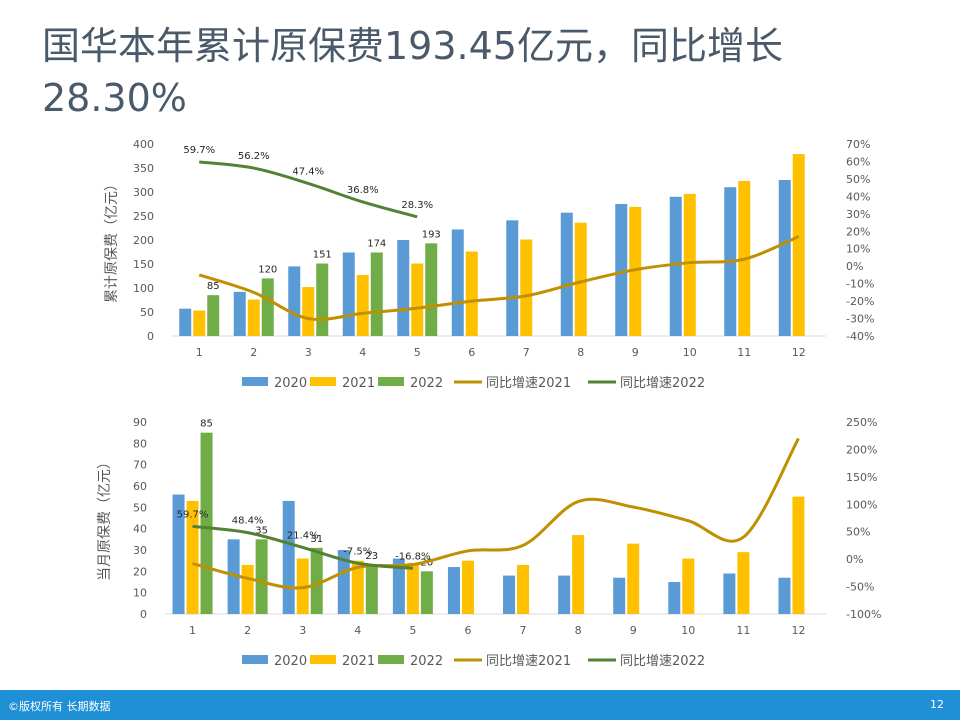 The height and width of the screenshot is (720, 960). What do you see at coordinates (199, 150) in the screenshot?
I see `line-data-label: 59.7%` at bounding box center [199, 150].